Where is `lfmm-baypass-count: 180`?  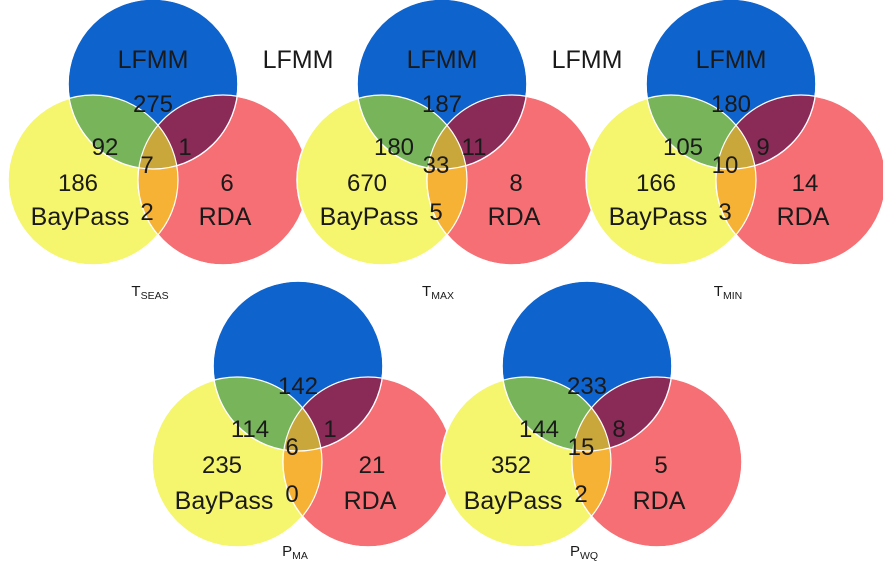
lfmm-baypass-count: 180 is located at coordinates (394, 147).